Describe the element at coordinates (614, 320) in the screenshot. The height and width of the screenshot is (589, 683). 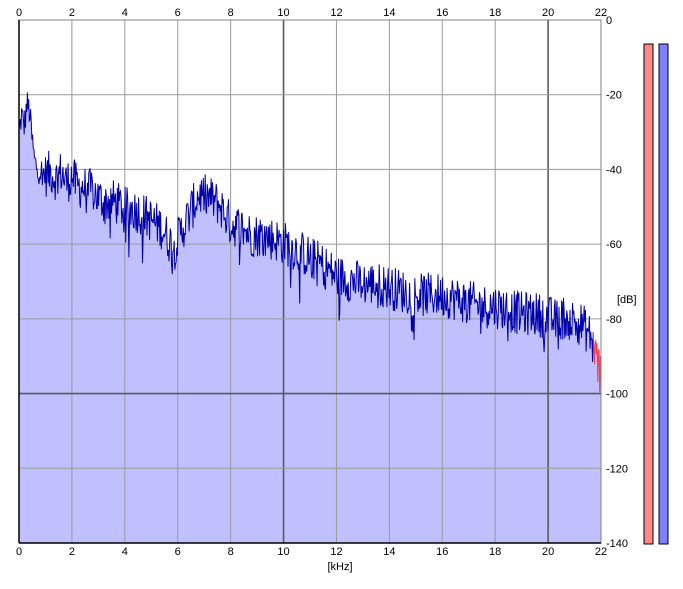
I see `y-tick-label: -80` at that location.